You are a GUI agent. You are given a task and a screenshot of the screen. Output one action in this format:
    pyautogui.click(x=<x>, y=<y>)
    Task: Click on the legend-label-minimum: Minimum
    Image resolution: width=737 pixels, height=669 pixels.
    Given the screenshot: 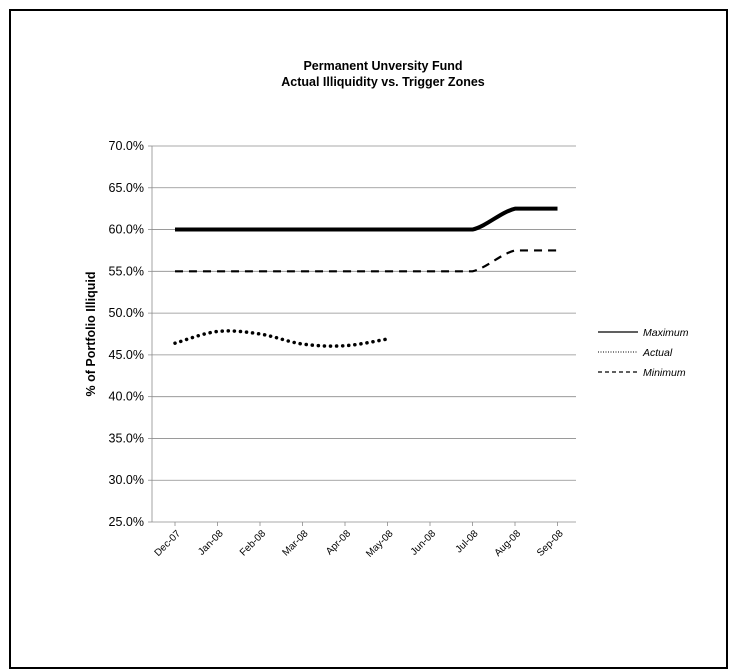 What is the action you would take?
    pyautogui.click(x=664, y=373)
    